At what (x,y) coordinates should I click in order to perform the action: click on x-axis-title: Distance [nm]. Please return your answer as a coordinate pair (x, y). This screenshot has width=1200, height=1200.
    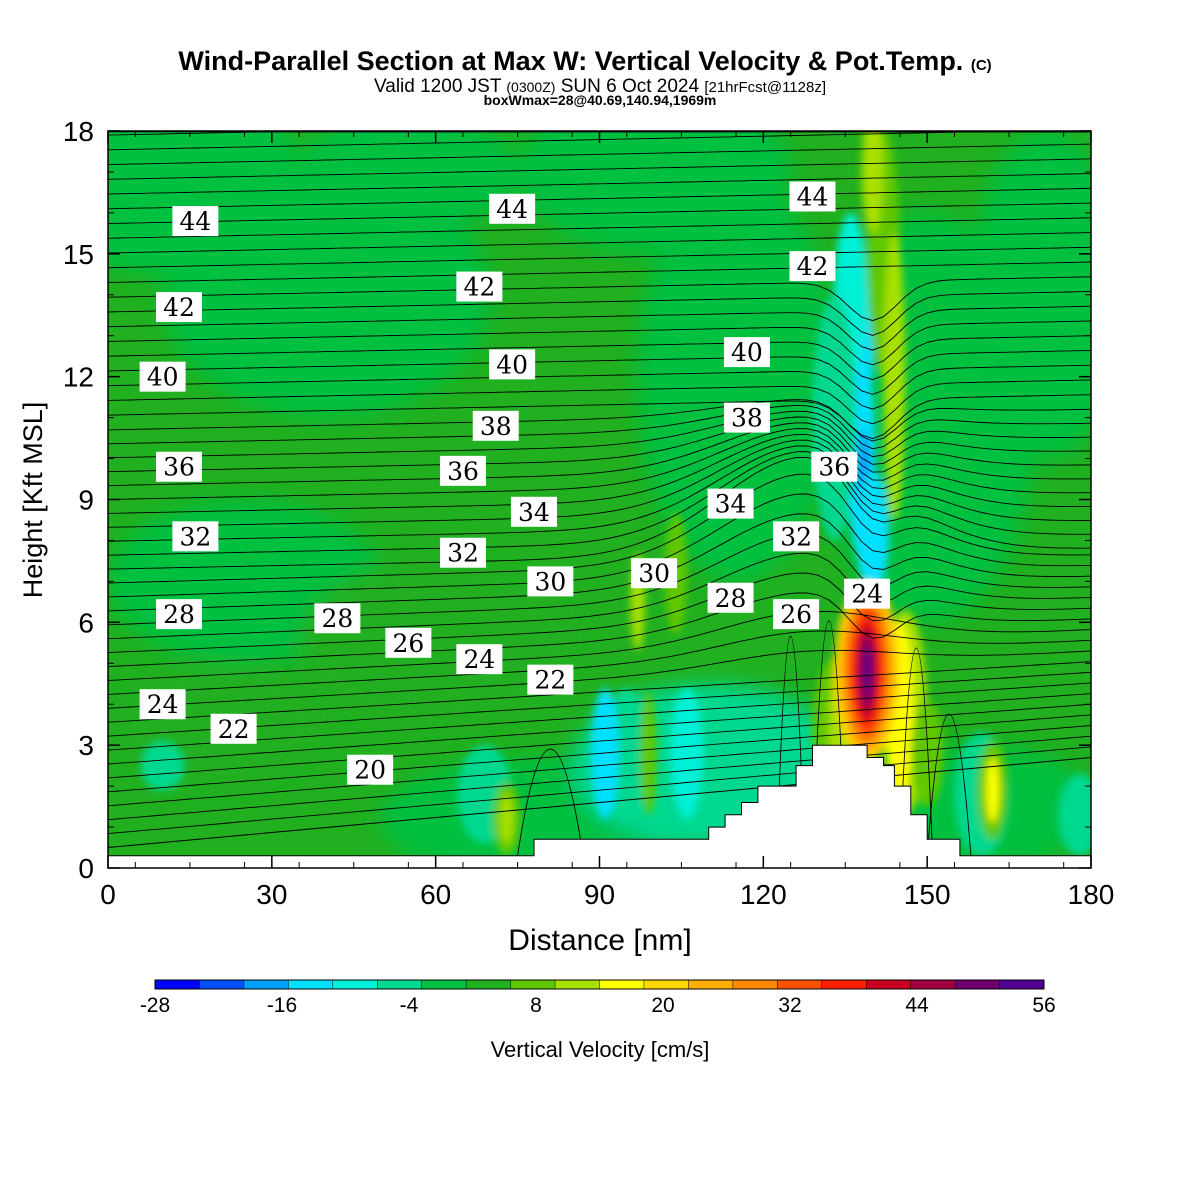
    Looking at the image, I should click on (599, 940).